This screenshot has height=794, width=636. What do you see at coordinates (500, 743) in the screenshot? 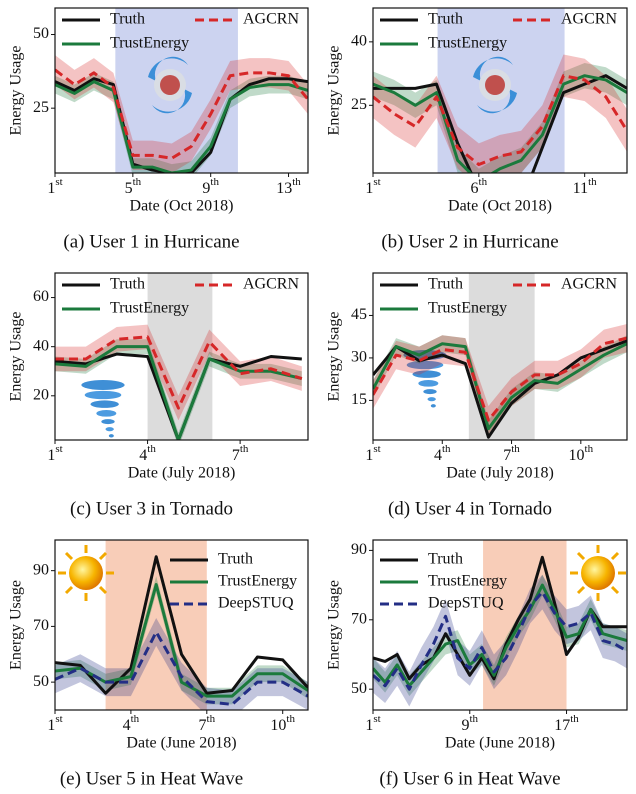
I see `x-axis-label: Date (June 2018)` at bounding box center [500, 743].